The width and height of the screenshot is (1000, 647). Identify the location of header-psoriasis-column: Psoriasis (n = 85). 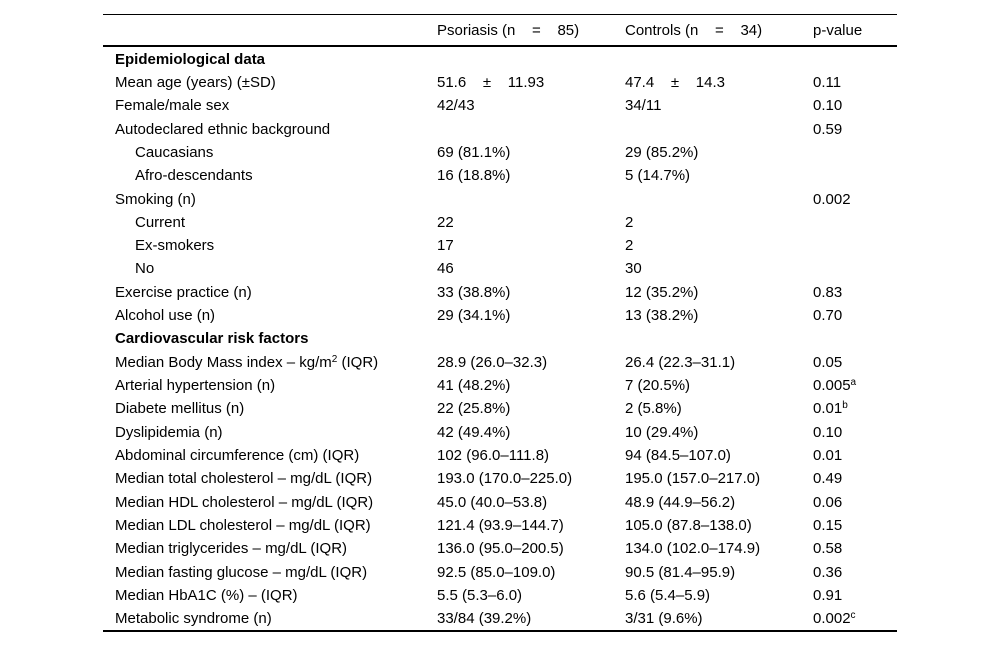
(508, 30).